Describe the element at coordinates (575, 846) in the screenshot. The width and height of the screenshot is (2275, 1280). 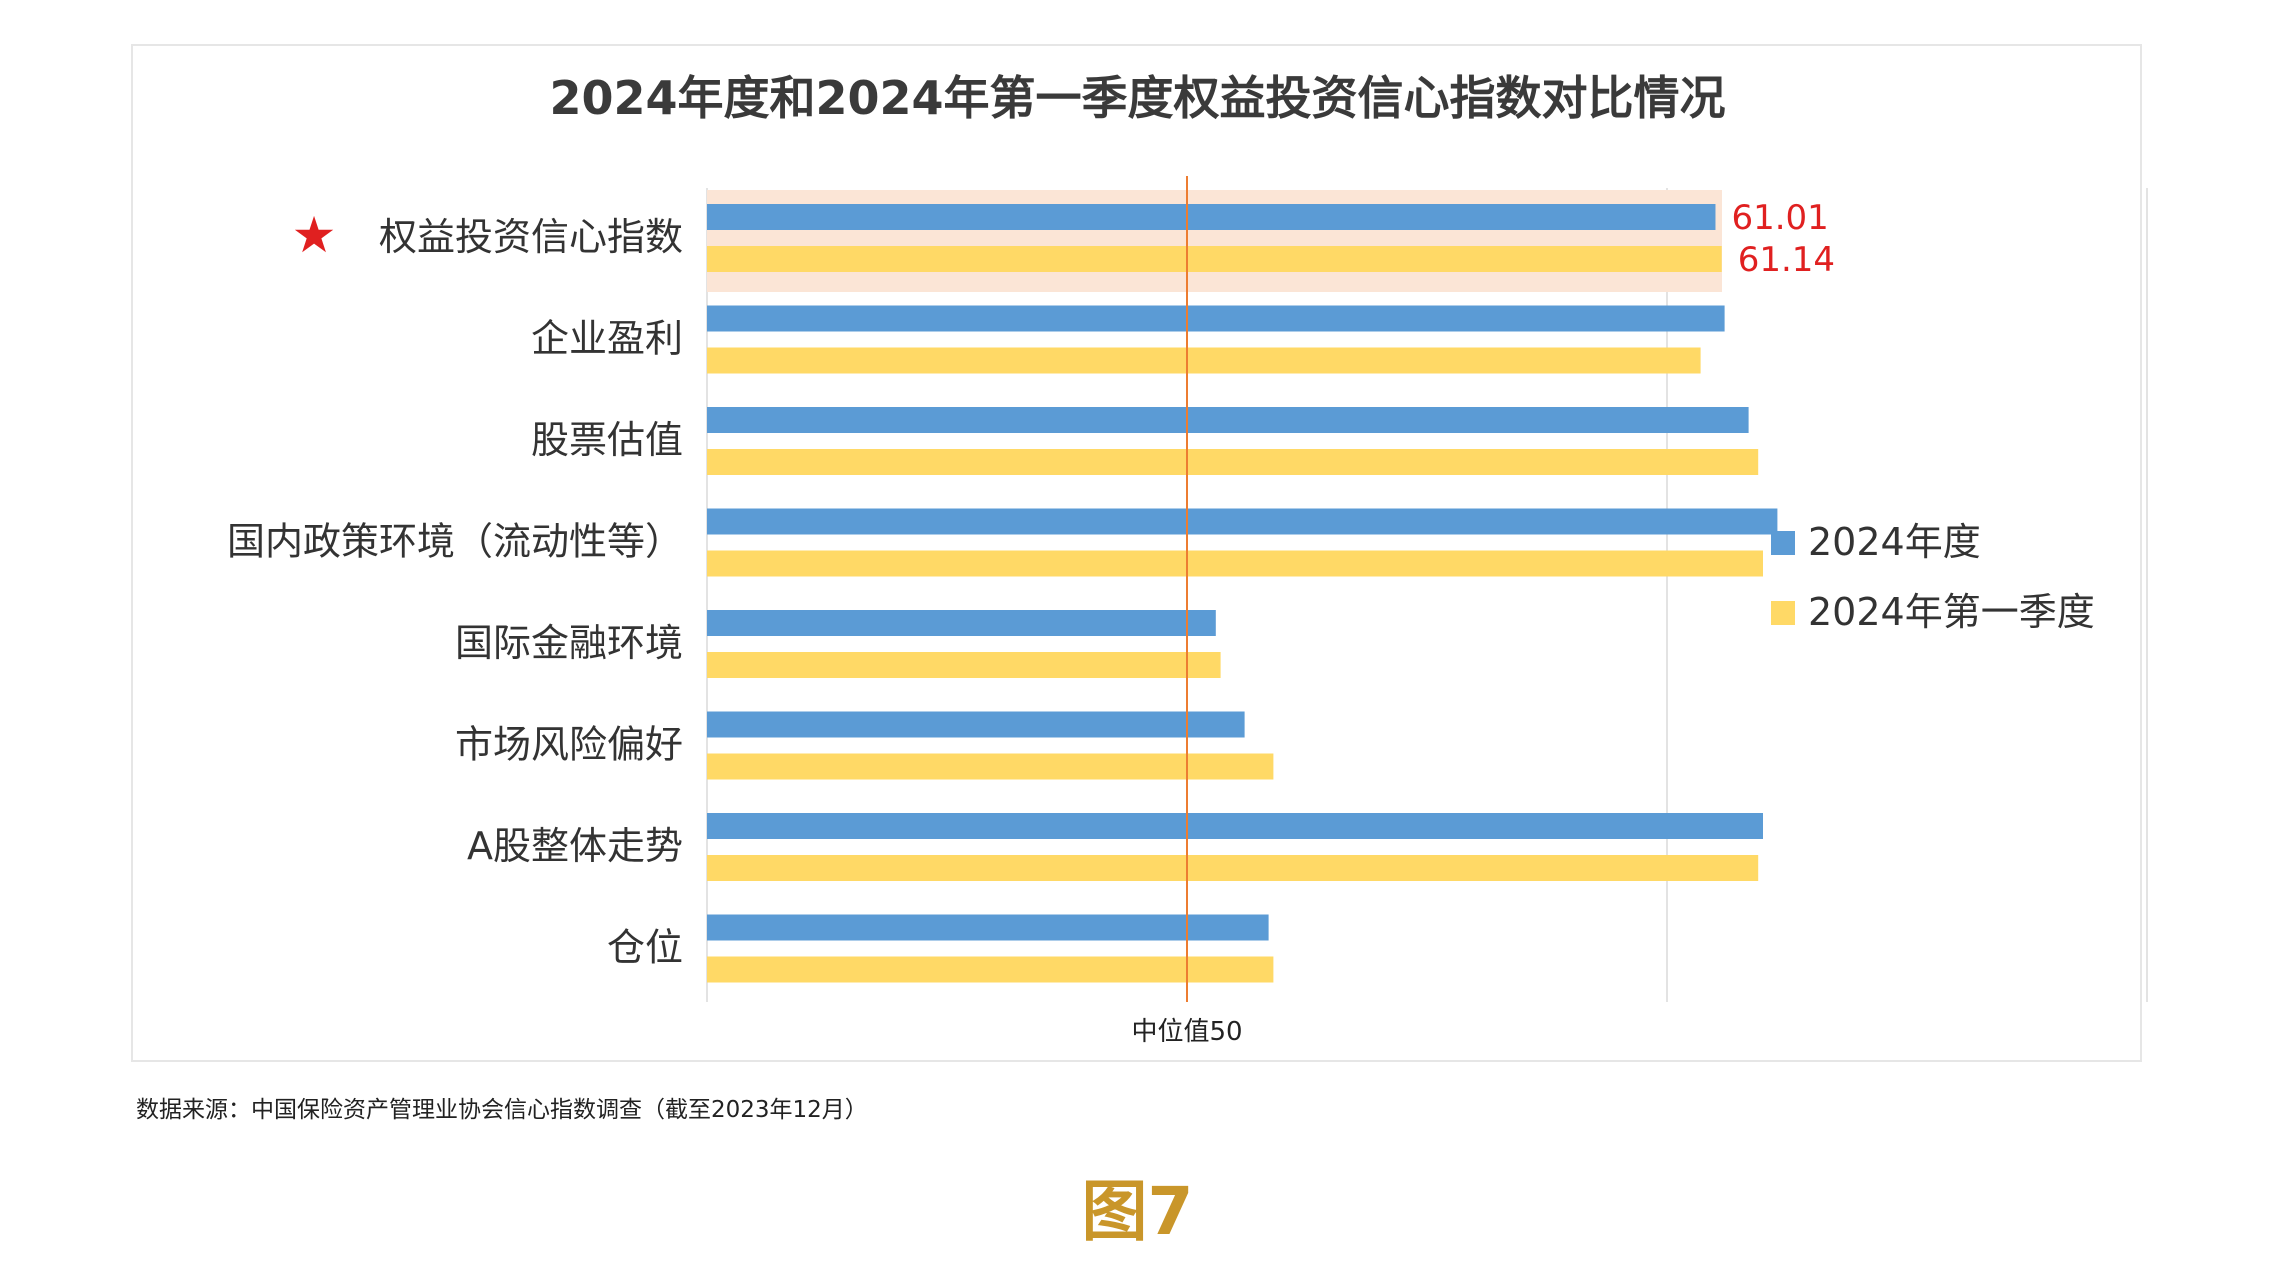
I see `category-label: A股整体走势` at that location.